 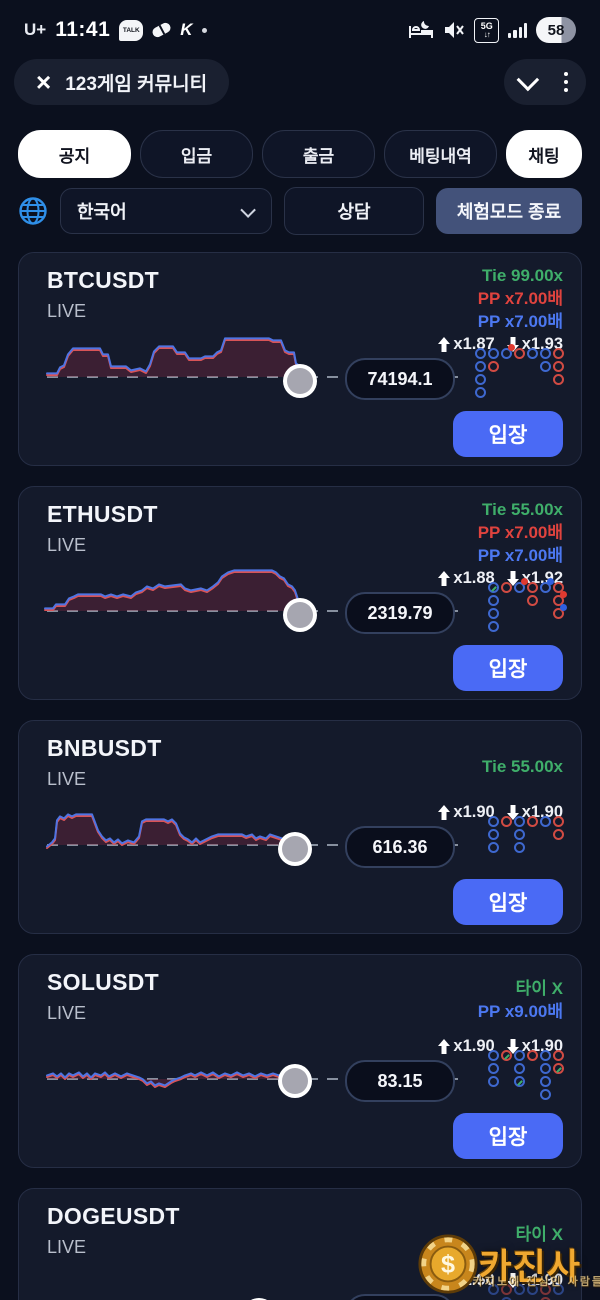 What do you see at coordinates (166, 211) in the screenshot?
I see `language-select: 한국어` at bounding box center [166, 211].